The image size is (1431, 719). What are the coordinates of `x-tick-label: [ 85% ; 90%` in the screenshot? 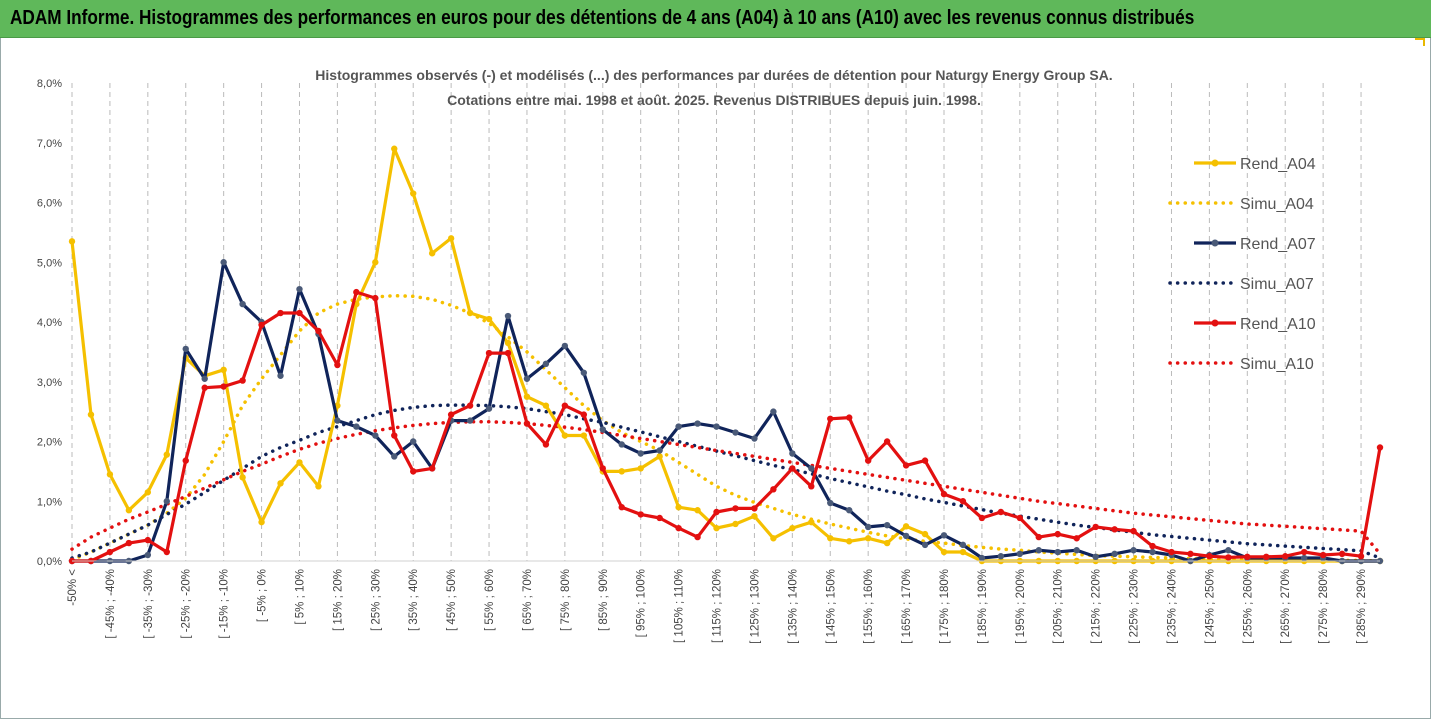 It's located at (604, 600).